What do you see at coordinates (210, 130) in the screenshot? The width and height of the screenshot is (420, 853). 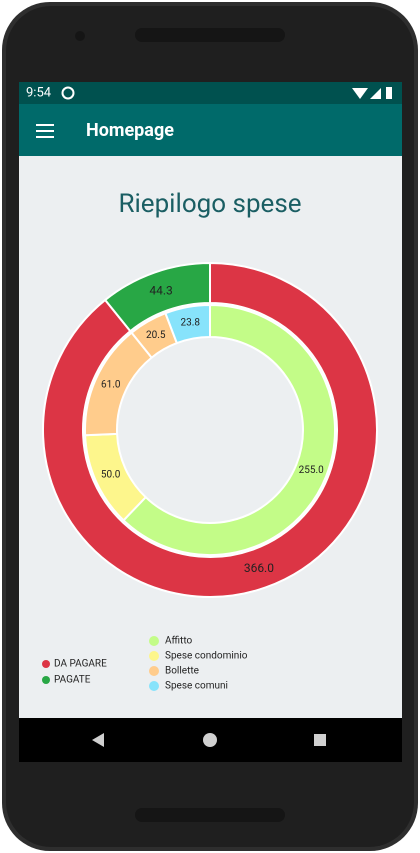 I see `app-bar` at bounding box center [210, 130].